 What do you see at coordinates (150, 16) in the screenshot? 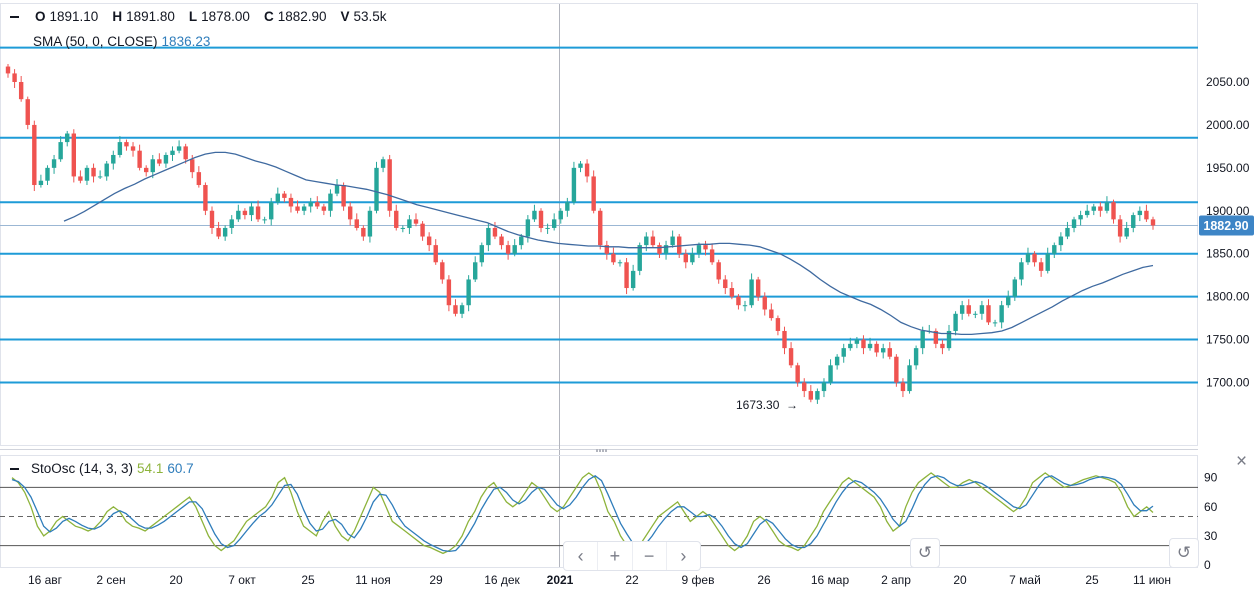
I see `ohlc-high-value: 1891.80` at bounding box center [150, 16].